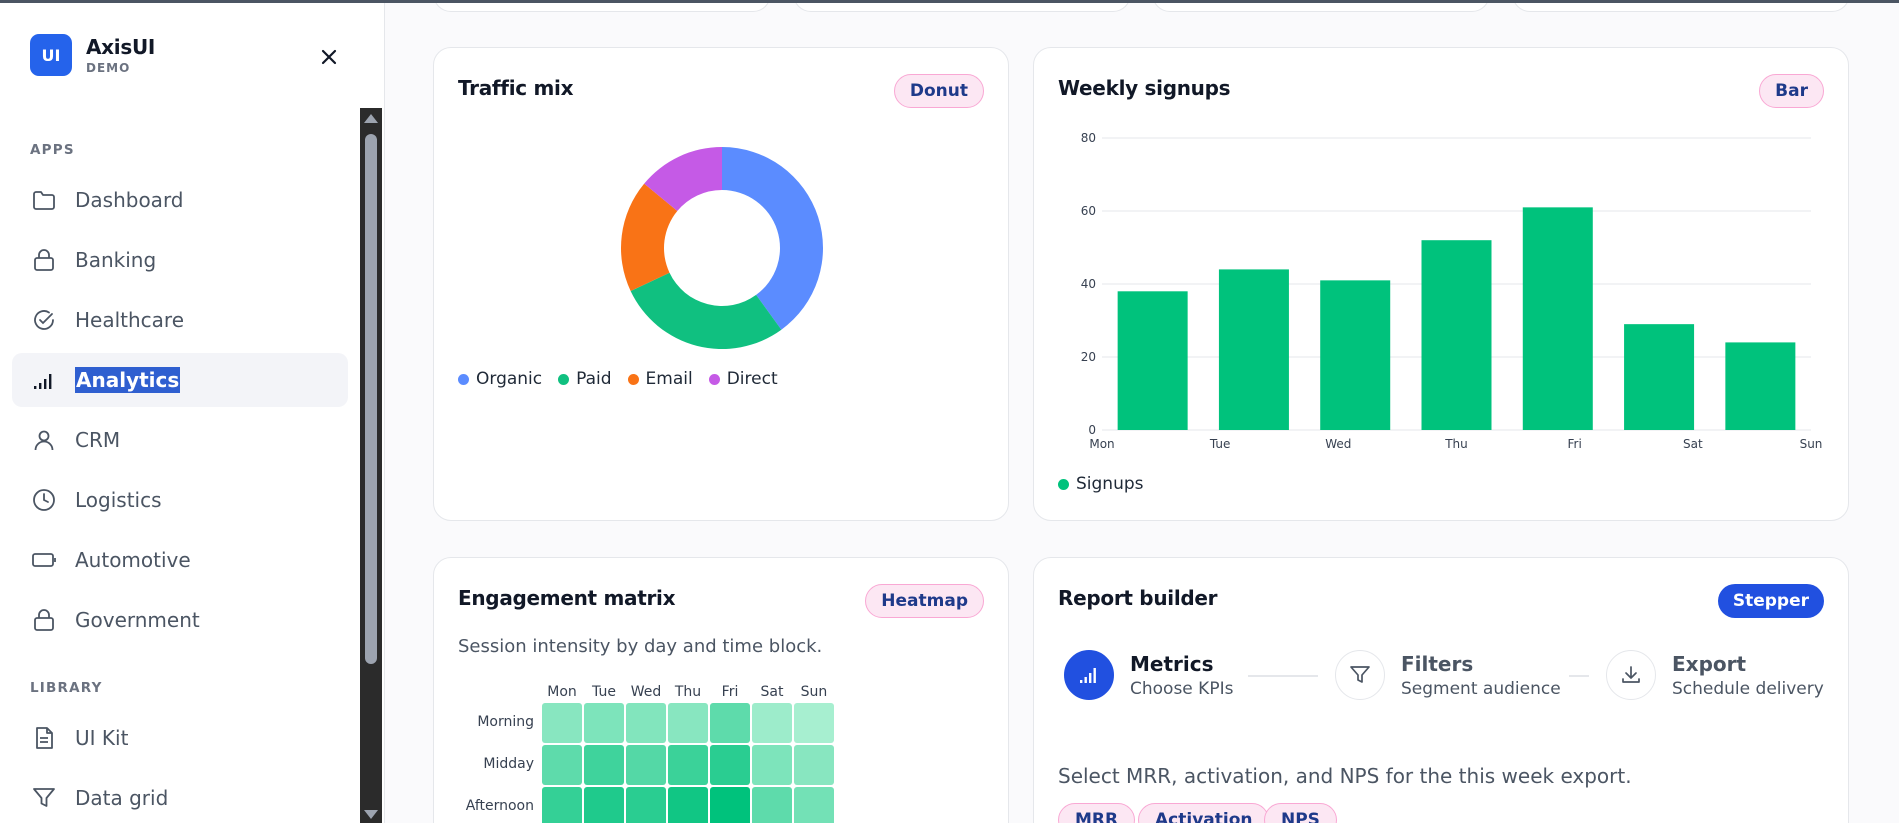 The height and width of the screenshot is (823, 1899). I want to click on step-filters: Filters Segment audience, so click(1448, 675).